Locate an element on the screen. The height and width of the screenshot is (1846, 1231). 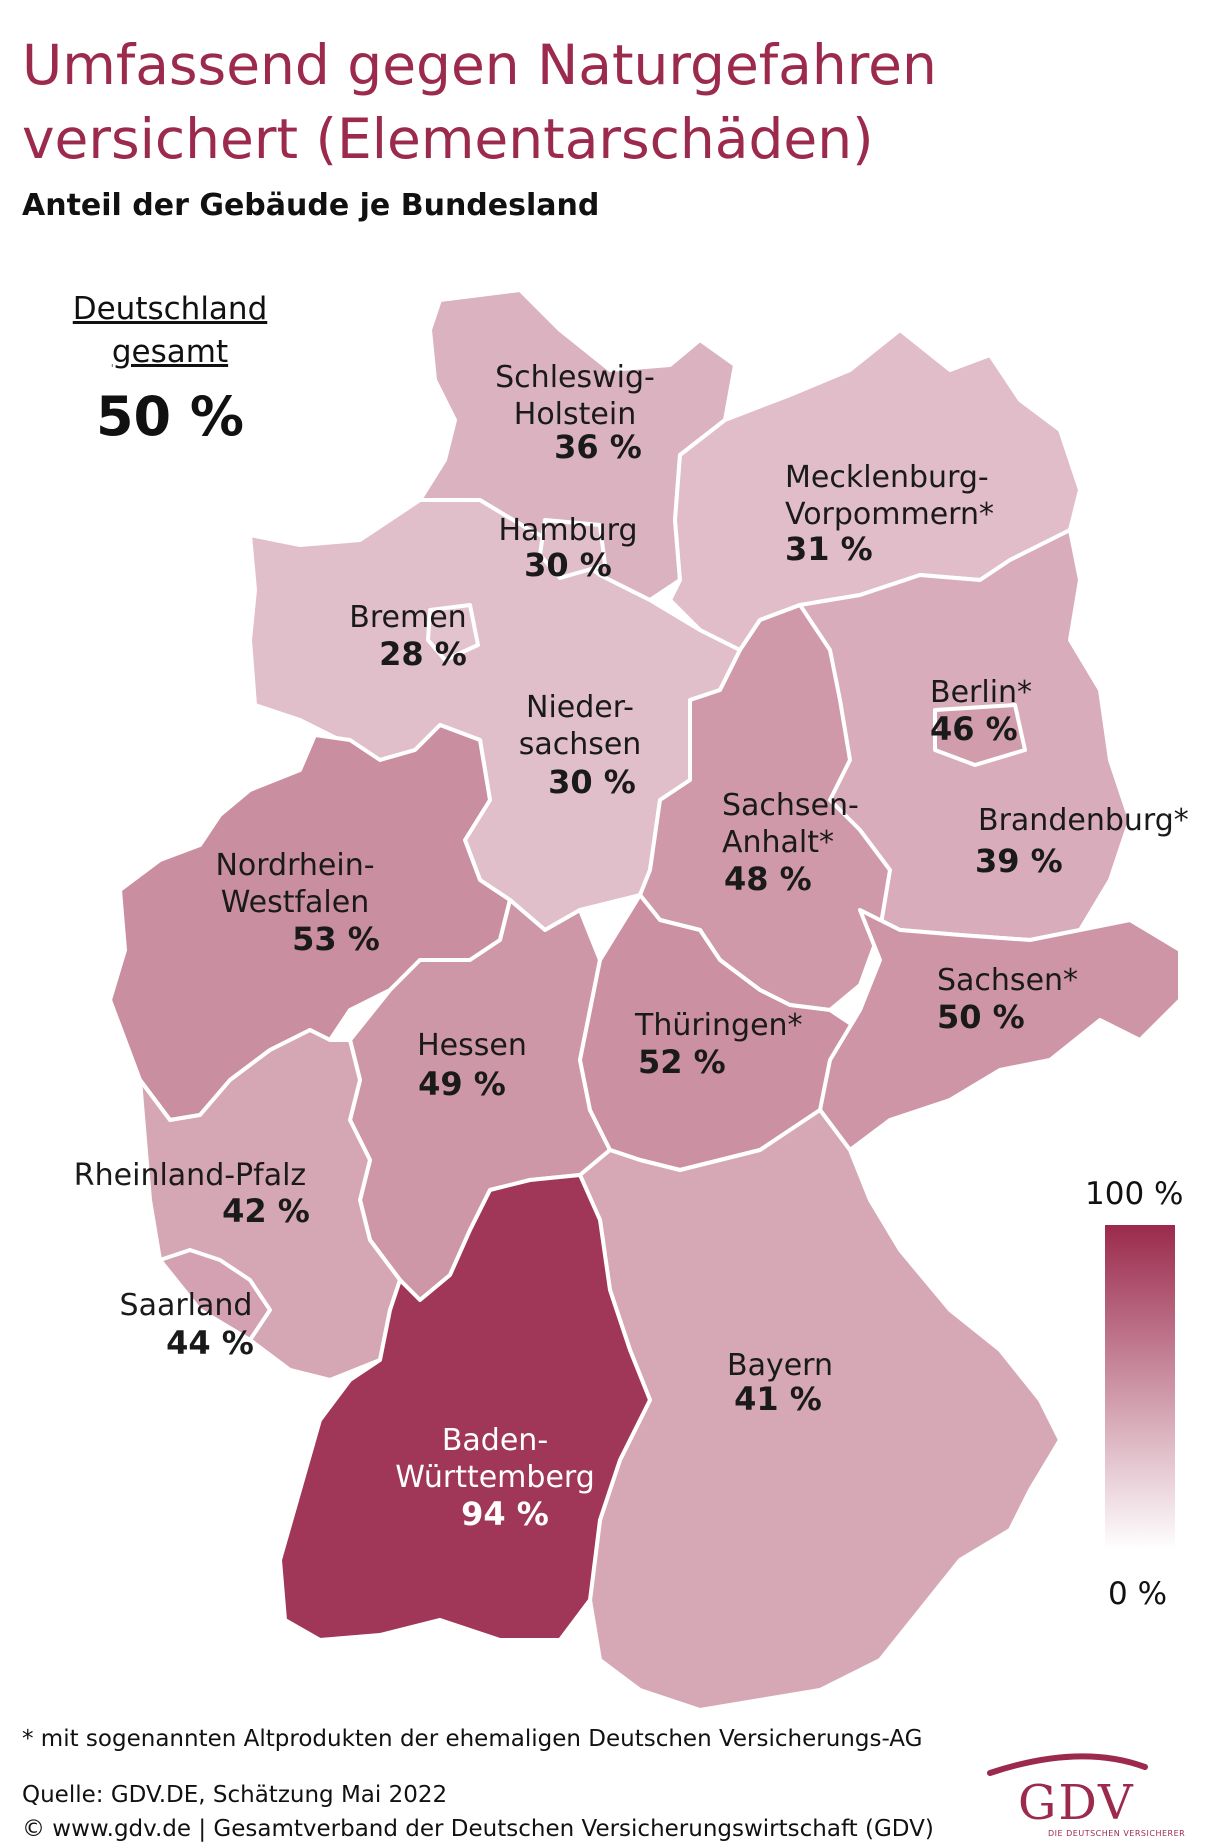
region-name-niedersachsen-line-1: Nieder- is located at coordinates (580, 707).